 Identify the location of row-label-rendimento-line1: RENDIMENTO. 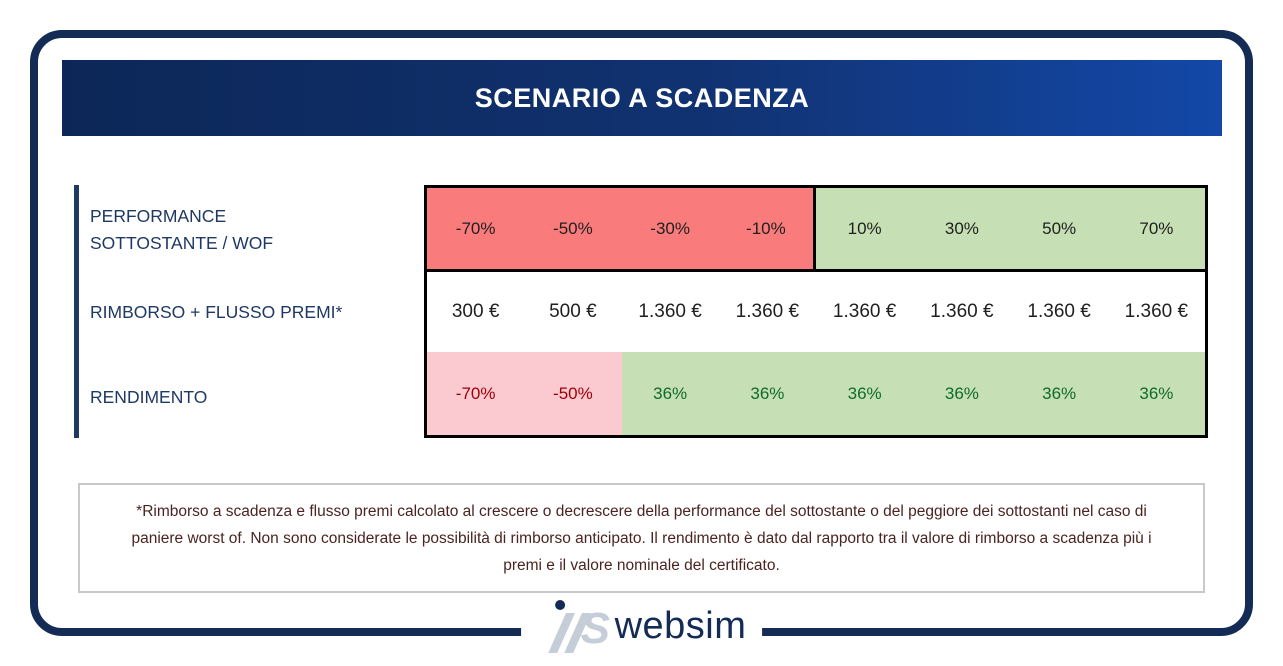
(149, 397).